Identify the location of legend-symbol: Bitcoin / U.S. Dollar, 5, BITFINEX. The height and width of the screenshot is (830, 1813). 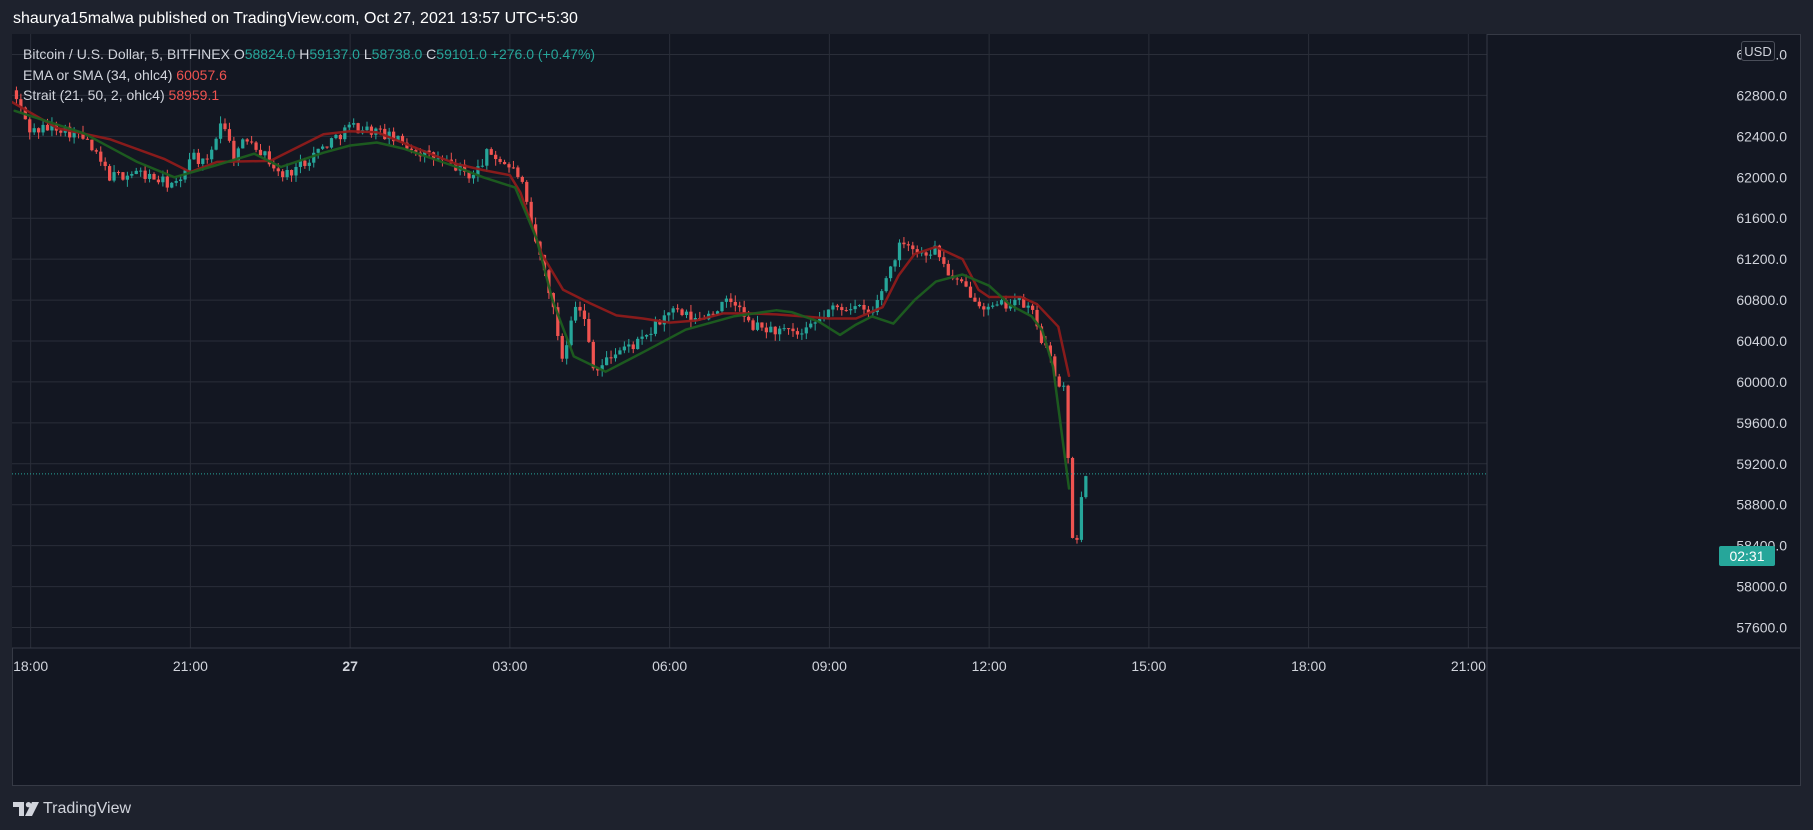
(126, 54).